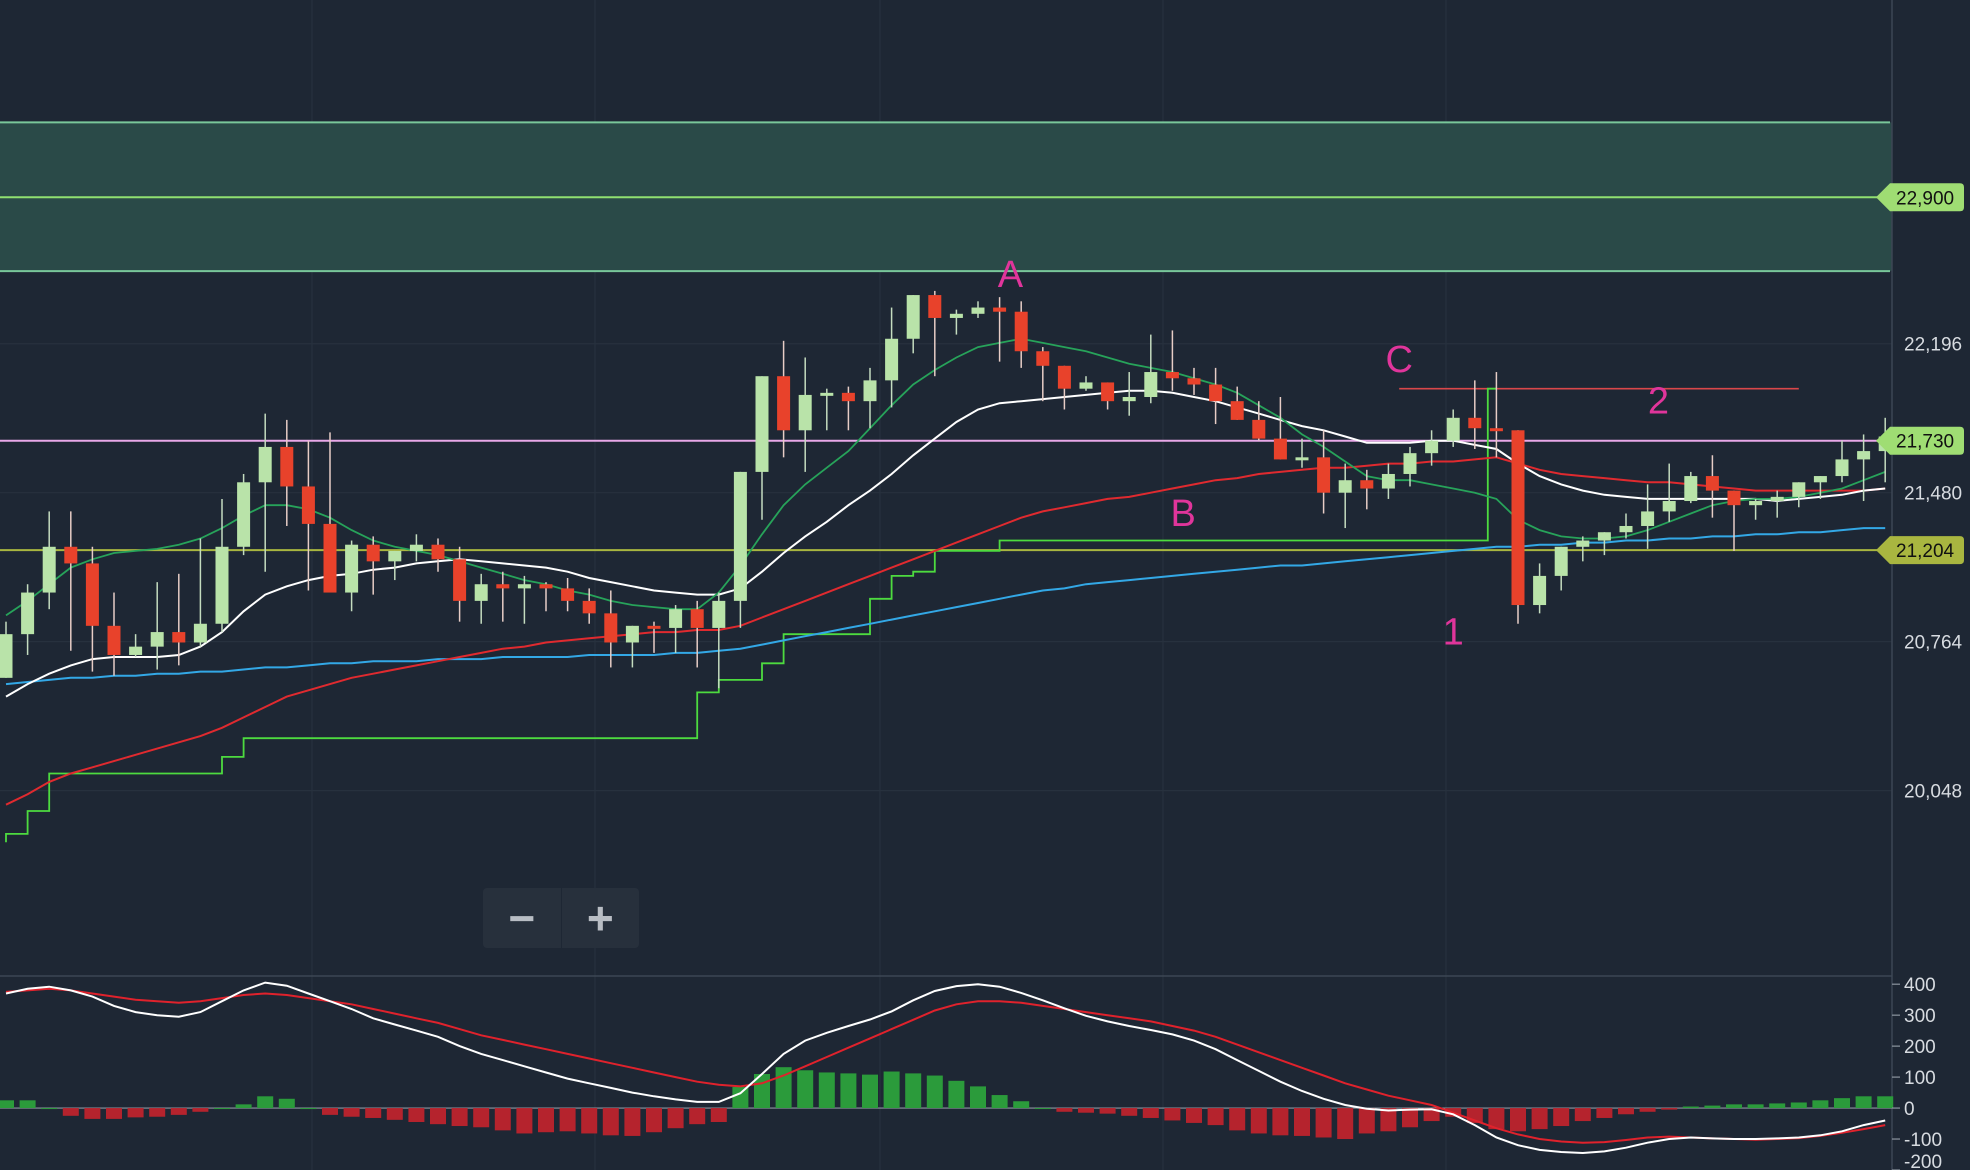 The image size is (1970, 1170). What do you see at coordinates (1917, 1072) in the screenshot?
I see `macd-axis: 400 300 200 100 0 -100-200` at bounding box center [1917, 1072].